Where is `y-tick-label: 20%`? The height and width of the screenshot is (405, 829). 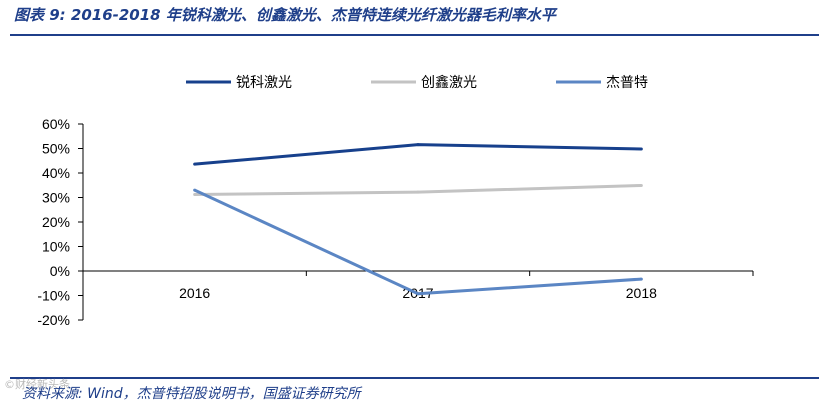 y-tick-label: 20% is located at coordinates (56, 222).